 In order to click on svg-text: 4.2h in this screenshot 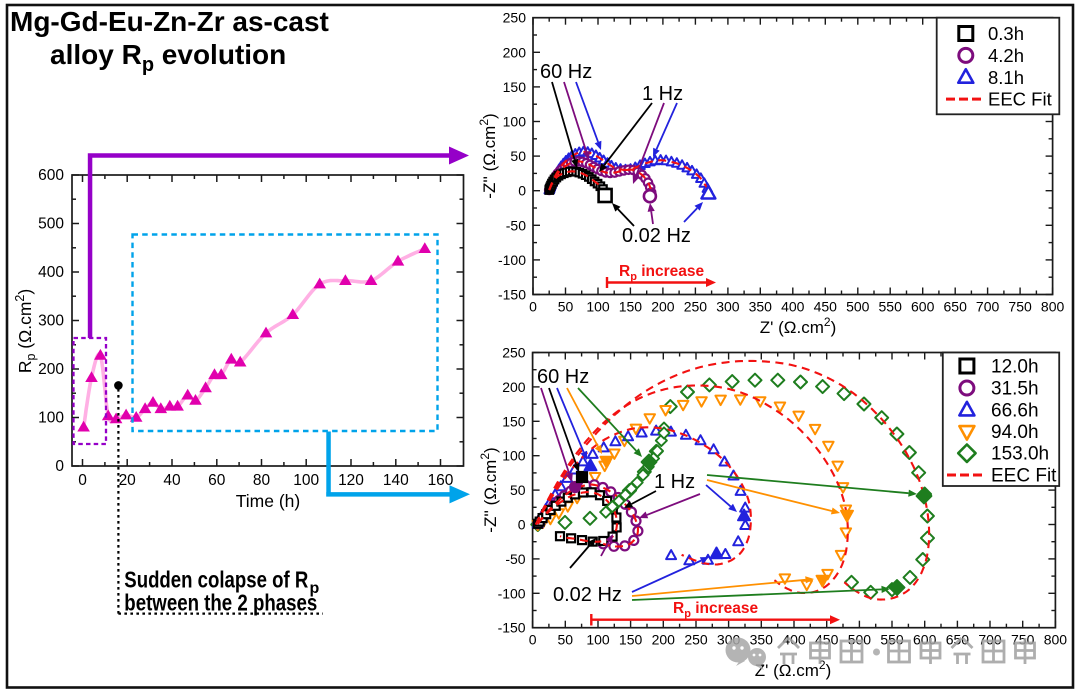, I will do `click(1006, 55)`.